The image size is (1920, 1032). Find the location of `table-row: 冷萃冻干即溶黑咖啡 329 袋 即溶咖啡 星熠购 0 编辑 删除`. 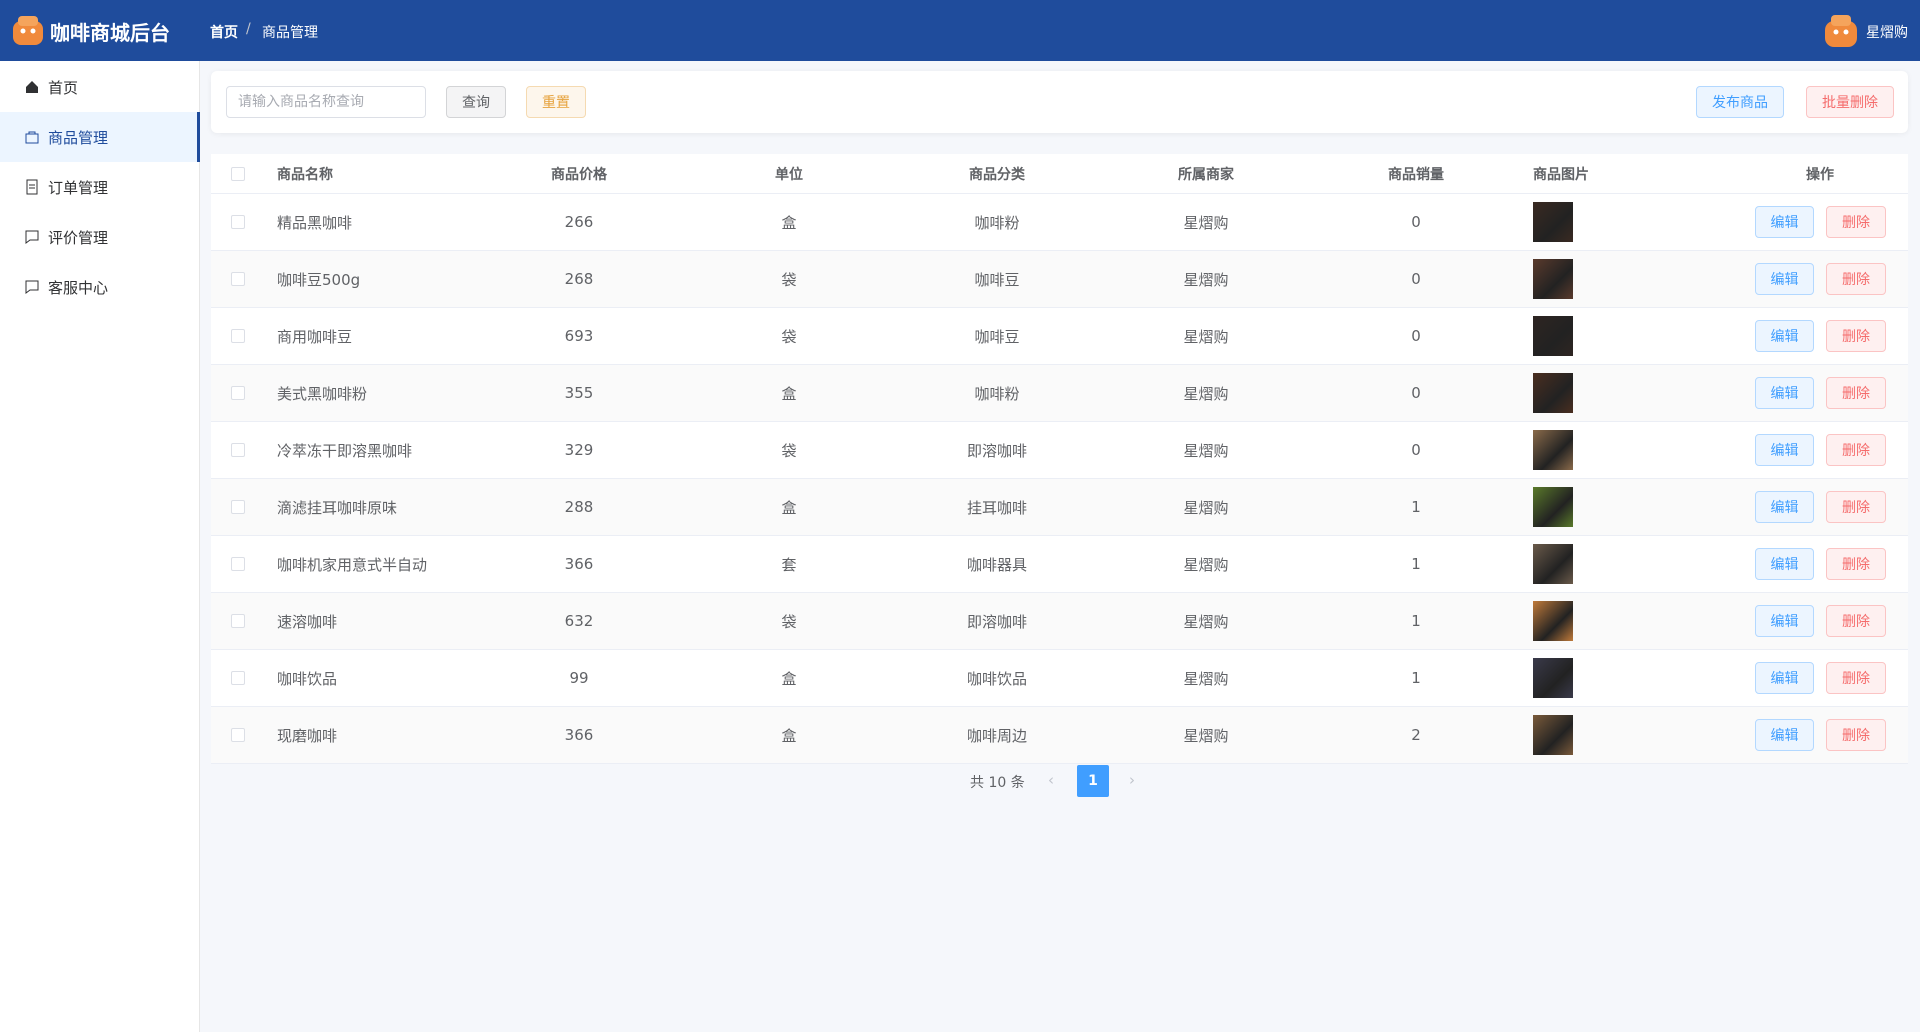

table-row: 冷萃冻干即溶黑咖啡 329 袋 即溶咖啡 星熠购 0 编辑 删除 is located at coordinates (1059, 450).